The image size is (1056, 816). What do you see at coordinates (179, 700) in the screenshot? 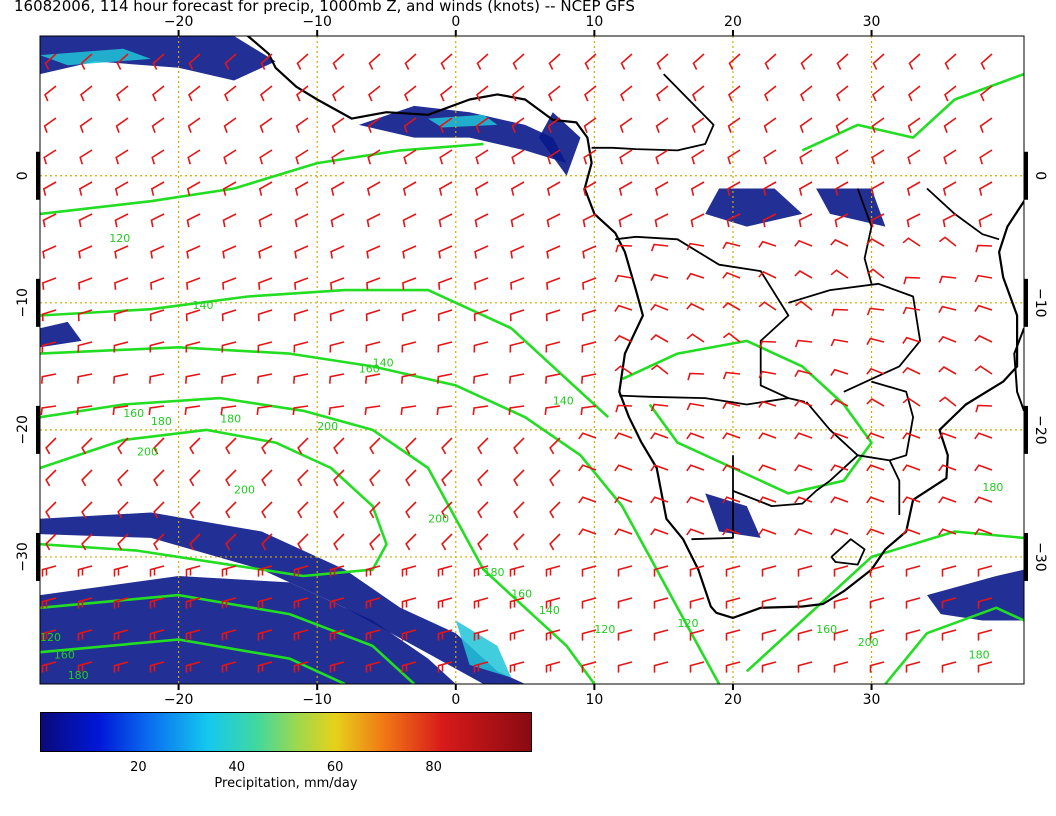
I see `lon-tick-label-bottom: −20` at bounding box center [179, 700].